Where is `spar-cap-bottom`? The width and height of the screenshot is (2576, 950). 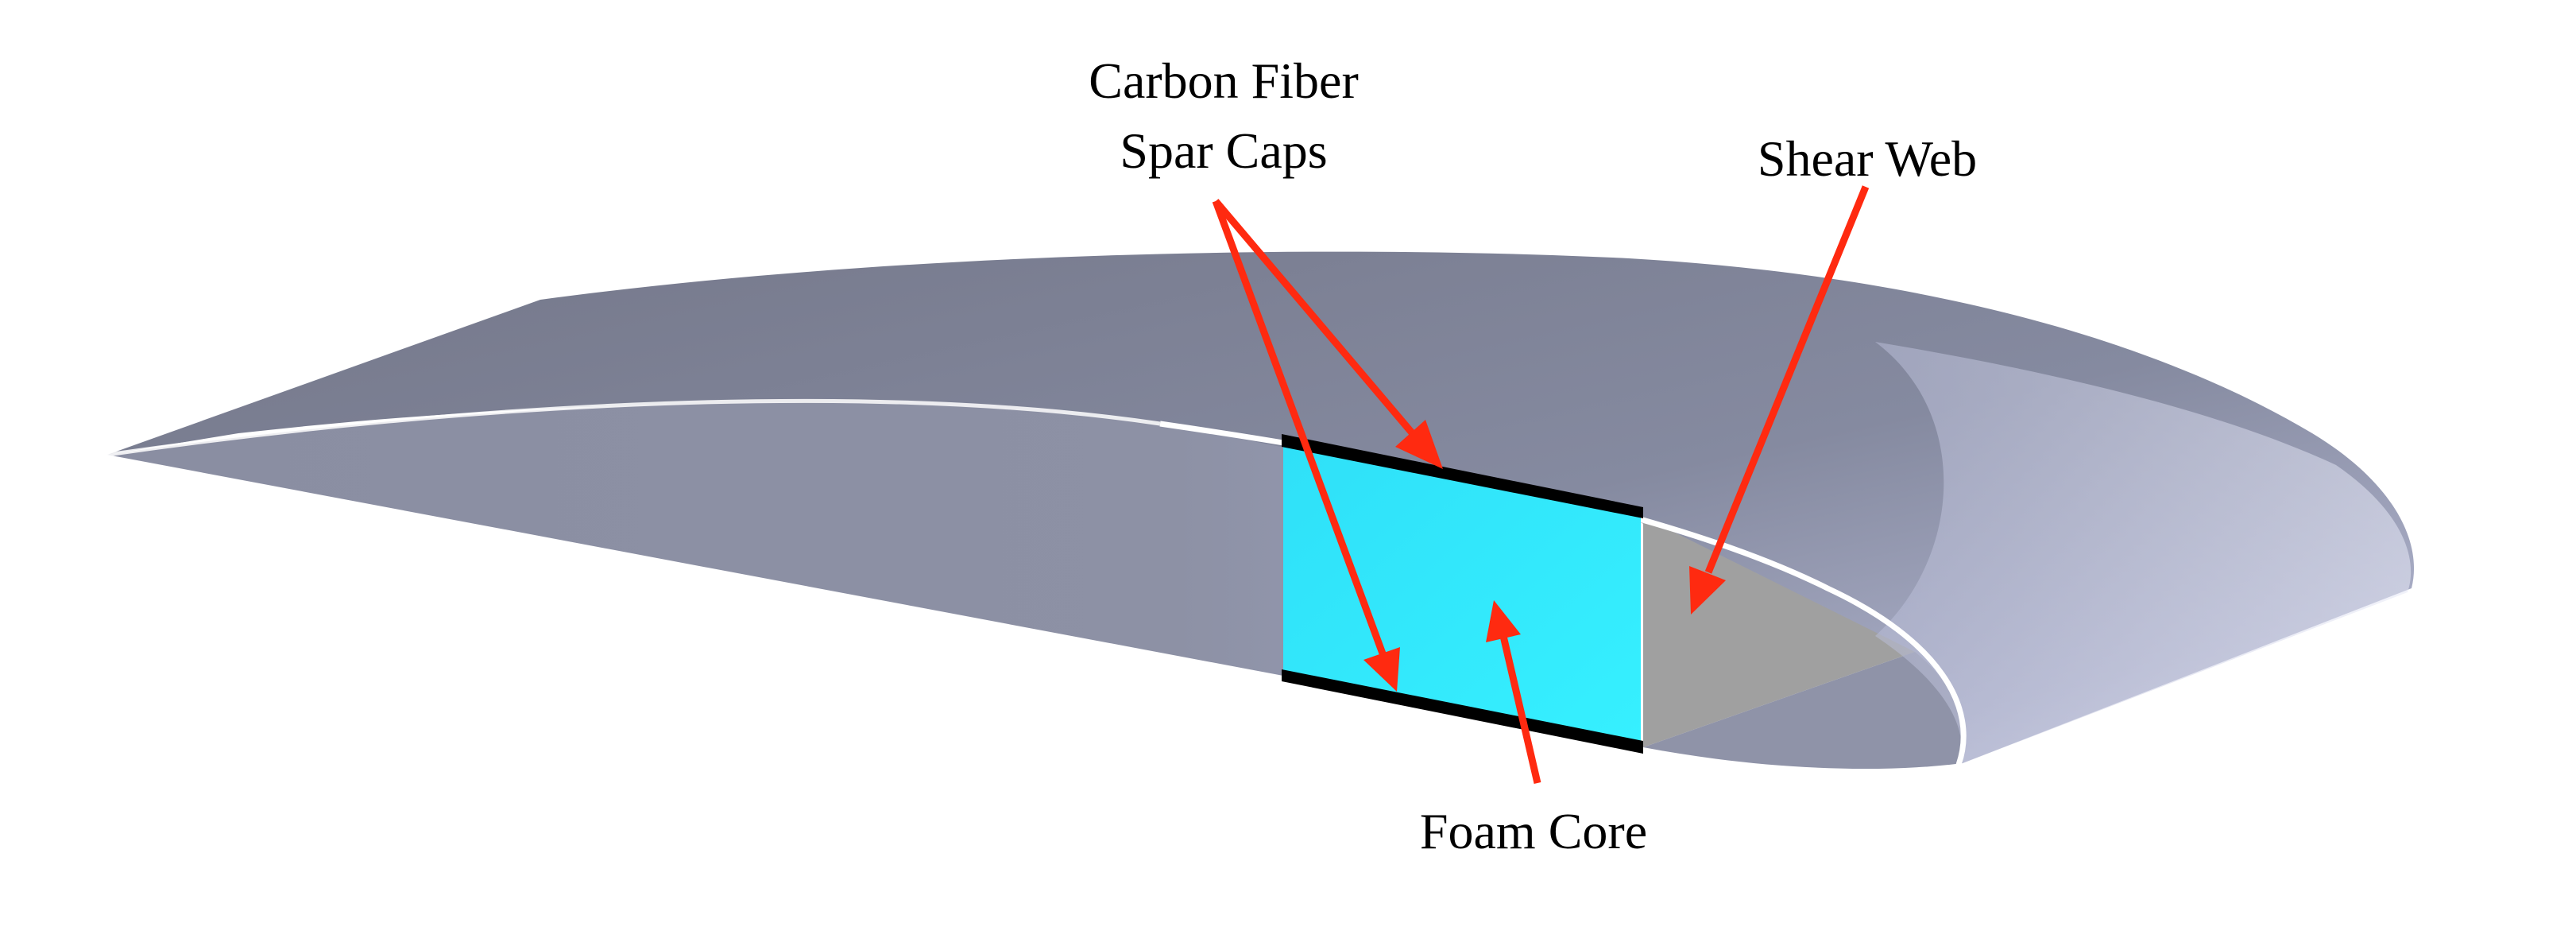
spar-cap-bottom is located at coordinates (1463, 711).